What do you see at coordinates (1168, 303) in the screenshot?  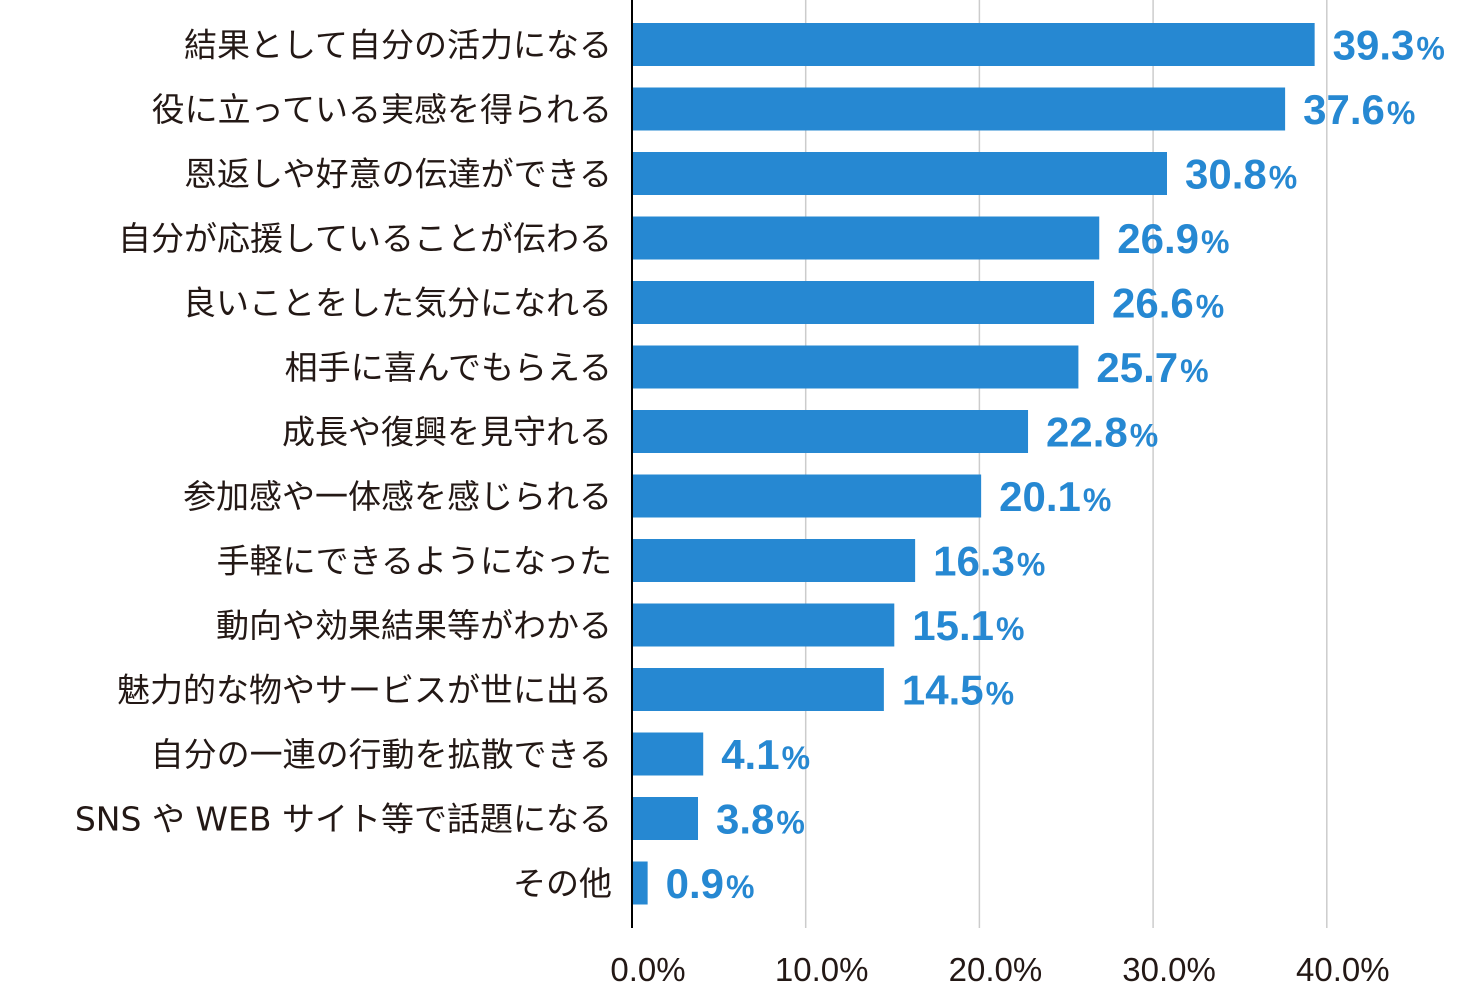 I see `value-label: 26.6%` at bounding box center [1168, 303].